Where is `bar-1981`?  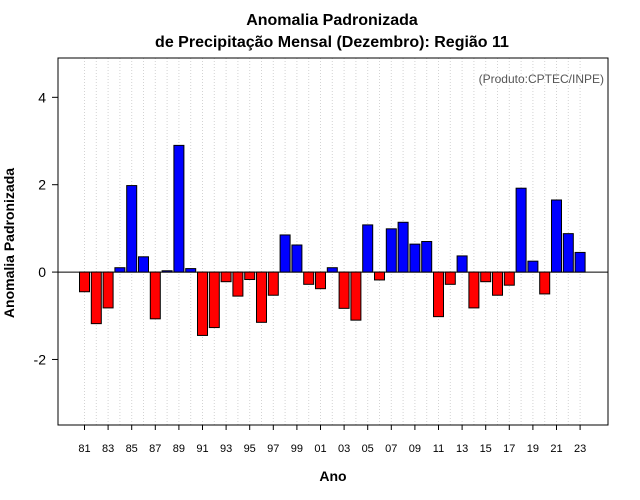
bar-1981 is located at coordinates (84, 282).